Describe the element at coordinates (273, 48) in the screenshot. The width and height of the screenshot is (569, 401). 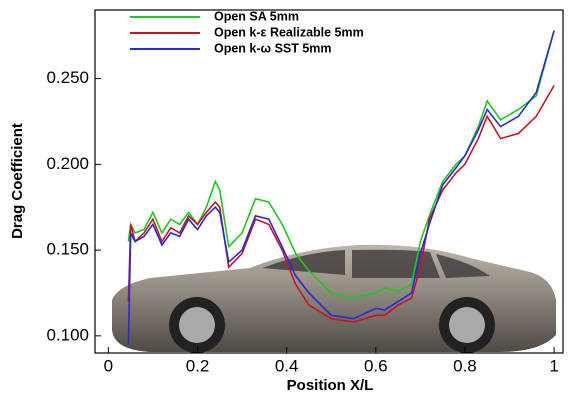
I see `legend-label: Open k-ω SST 5mm` at that location.